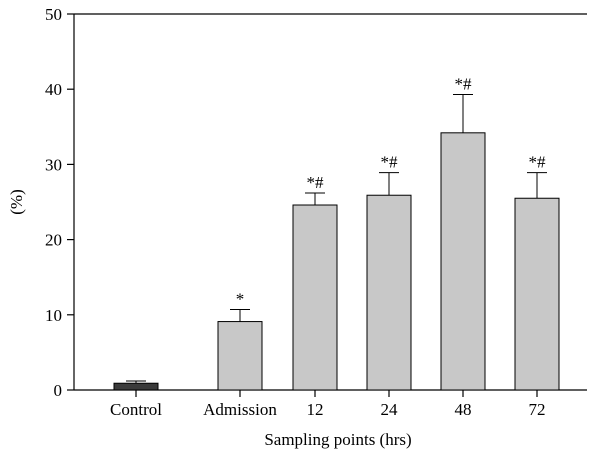  What do you see at coordinates (59, 202) in the screenshot?
I see `y-axis-ticks: 0 10 20 30 40 50` at bounding box center [59, 202].